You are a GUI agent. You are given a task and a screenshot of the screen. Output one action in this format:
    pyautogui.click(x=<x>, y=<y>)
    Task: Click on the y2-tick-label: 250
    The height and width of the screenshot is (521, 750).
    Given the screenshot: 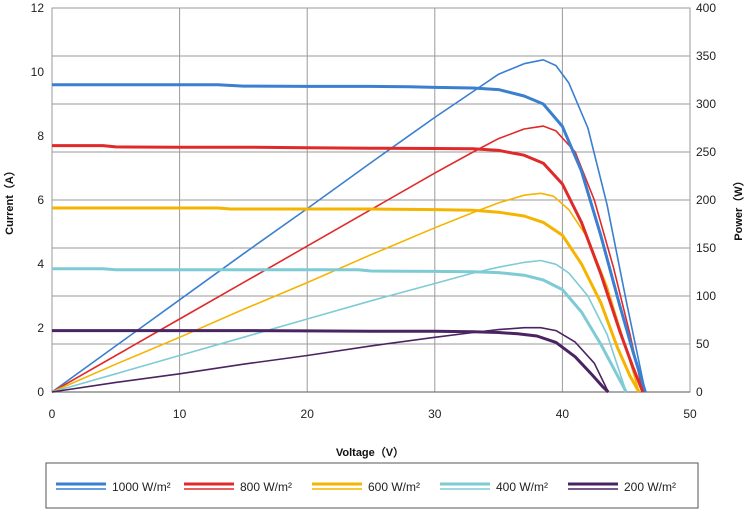 What is the action you would take?
    pyautogui.click(x=706, y=152)
    